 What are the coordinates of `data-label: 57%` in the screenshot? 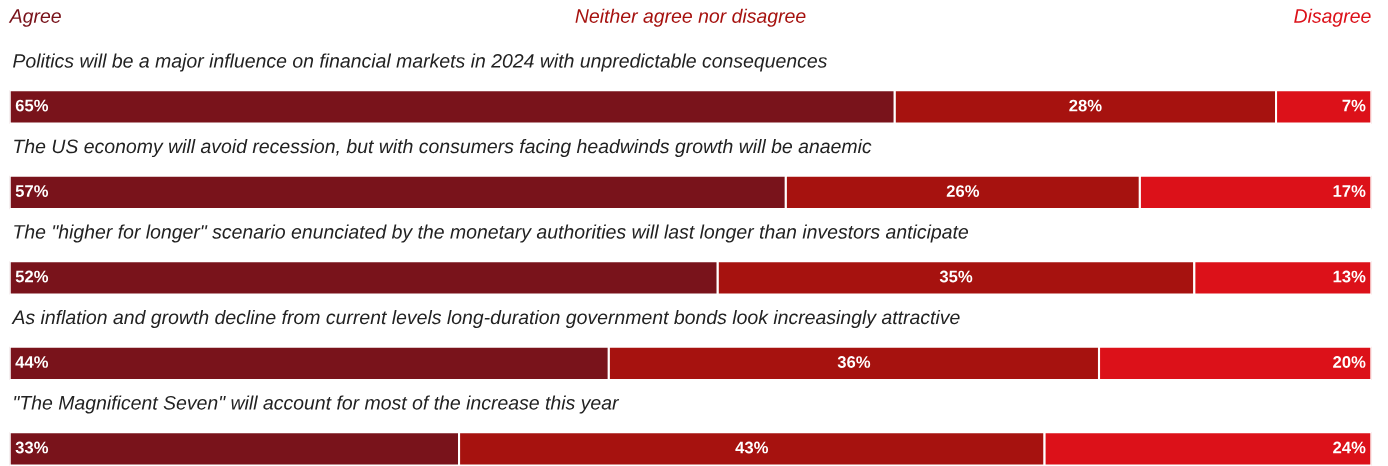 It's located at (32, 191).